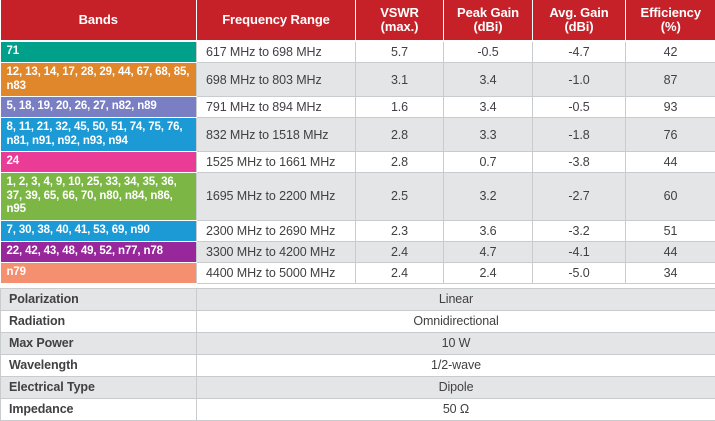 Image resolution: width=715 pixels, height=421 pixels. I want to click on peak-gain-cell: 2.4, so click(488, 272).